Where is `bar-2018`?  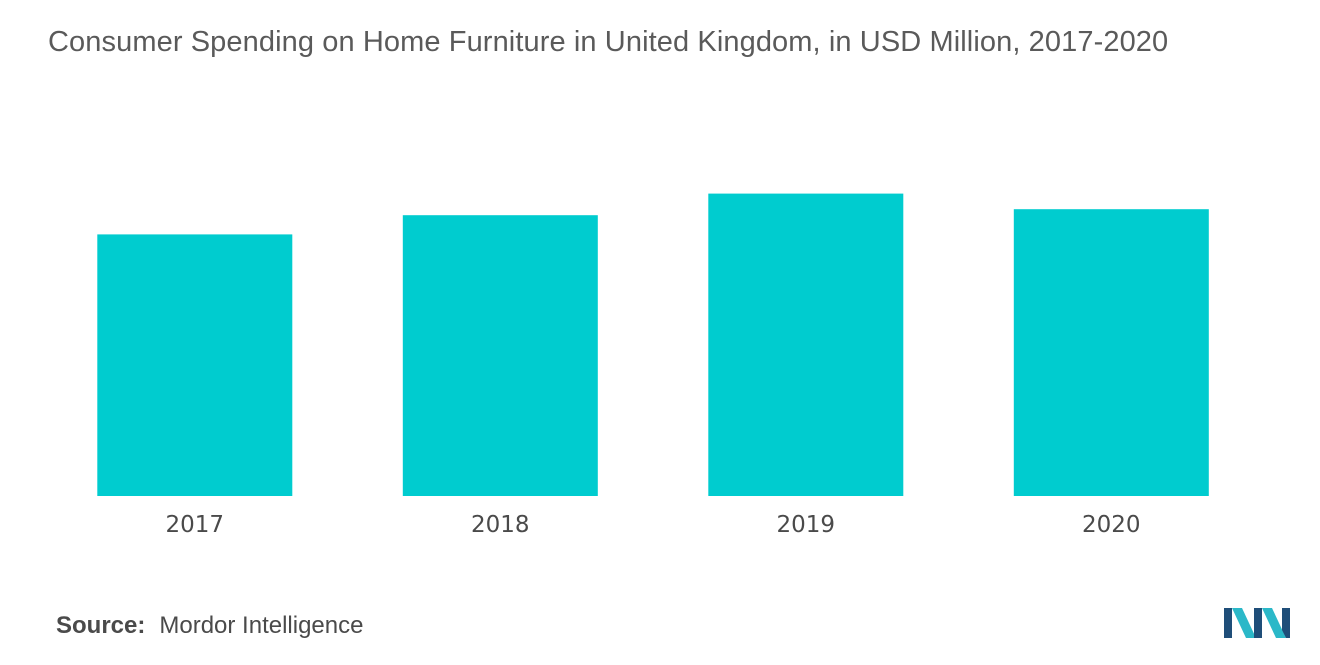 bar-2018 is located at coordinates (500, 355).